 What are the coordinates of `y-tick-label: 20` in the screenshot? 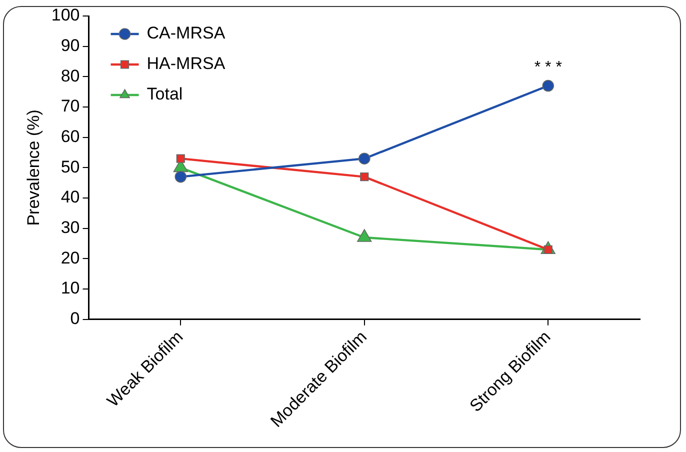 It's located at (70, 258).